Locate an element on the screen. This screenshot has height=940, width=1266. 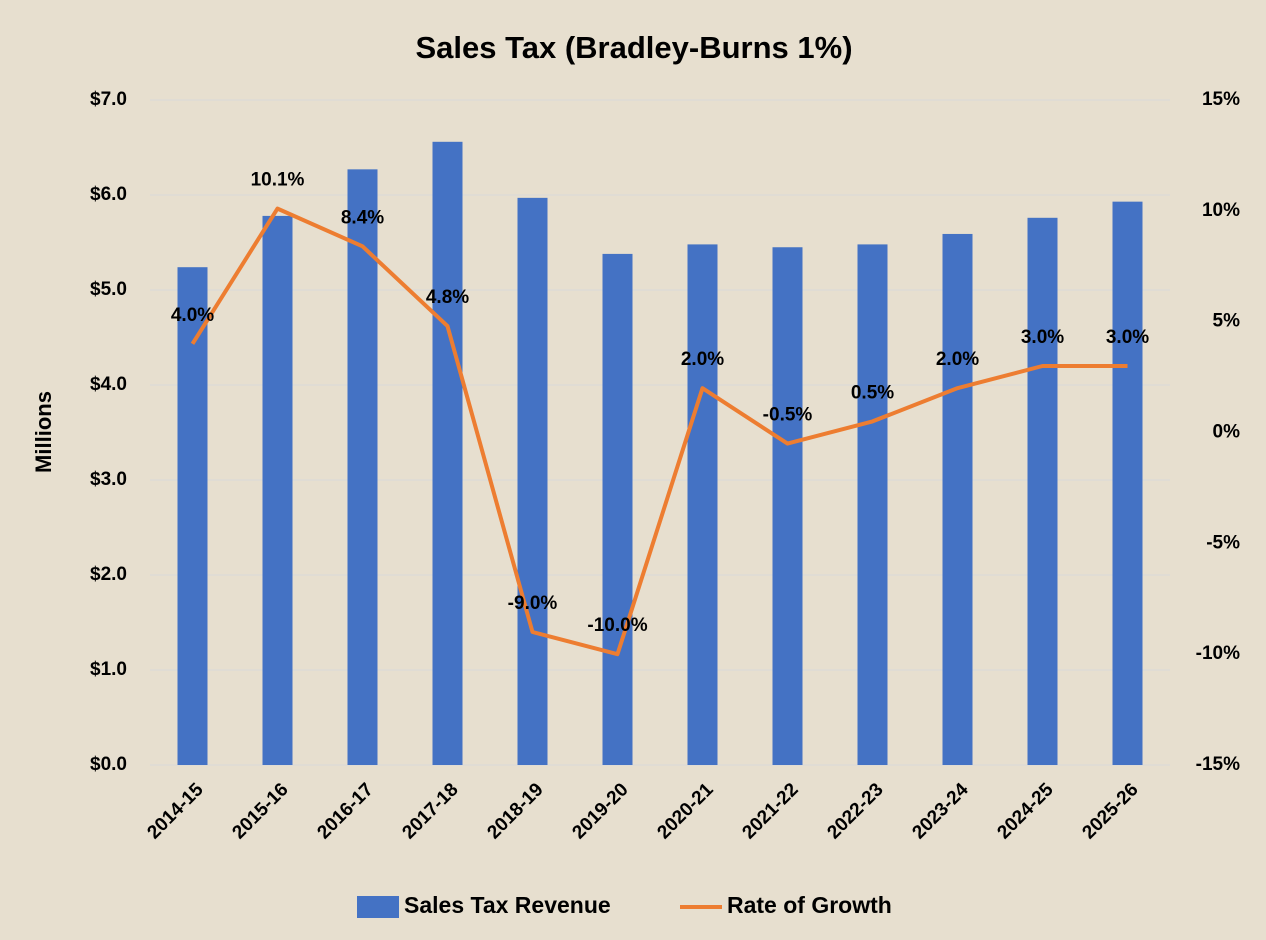
y2-tick-label: 0% is located at coordinates (1227, 432).